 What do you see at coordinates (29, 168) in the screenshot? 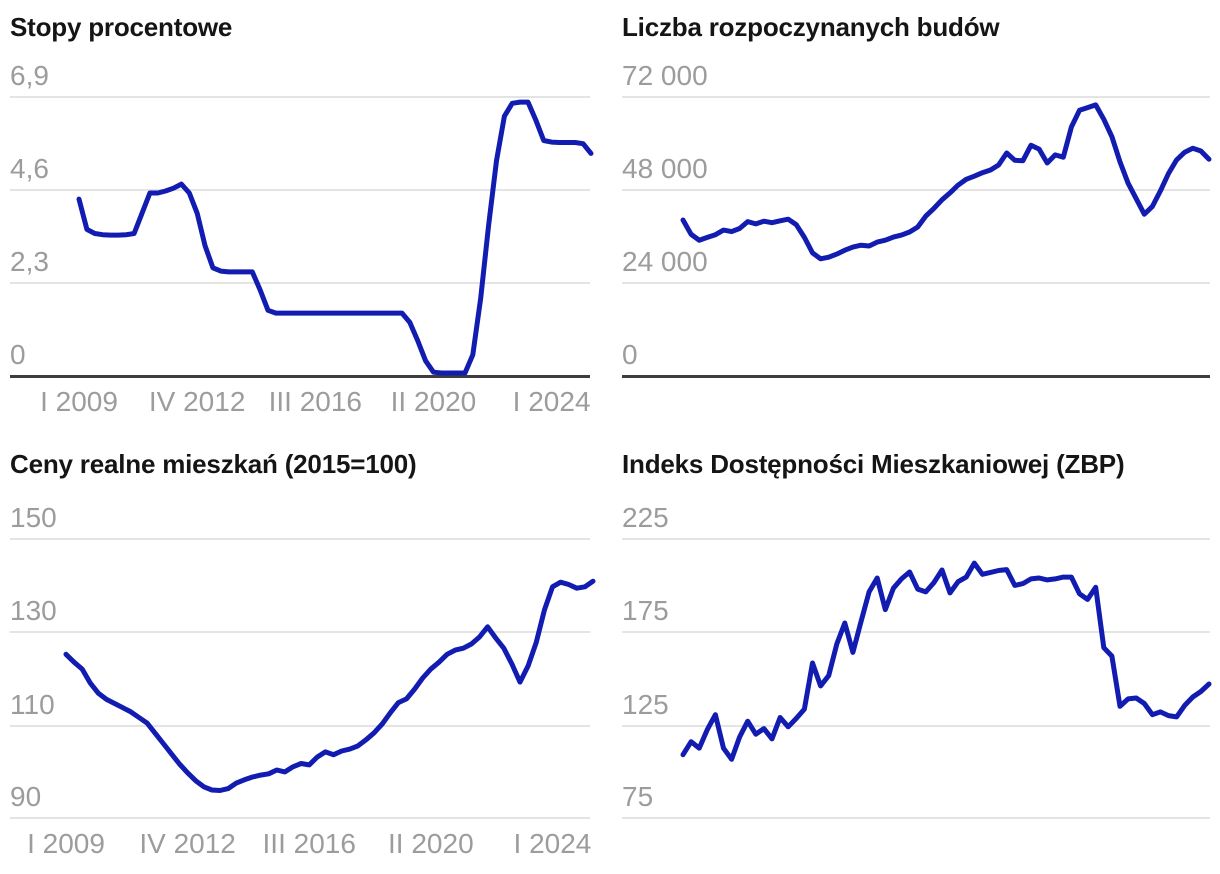
I see `y-tick-label: 4,6` at bounding box center [29, 168].